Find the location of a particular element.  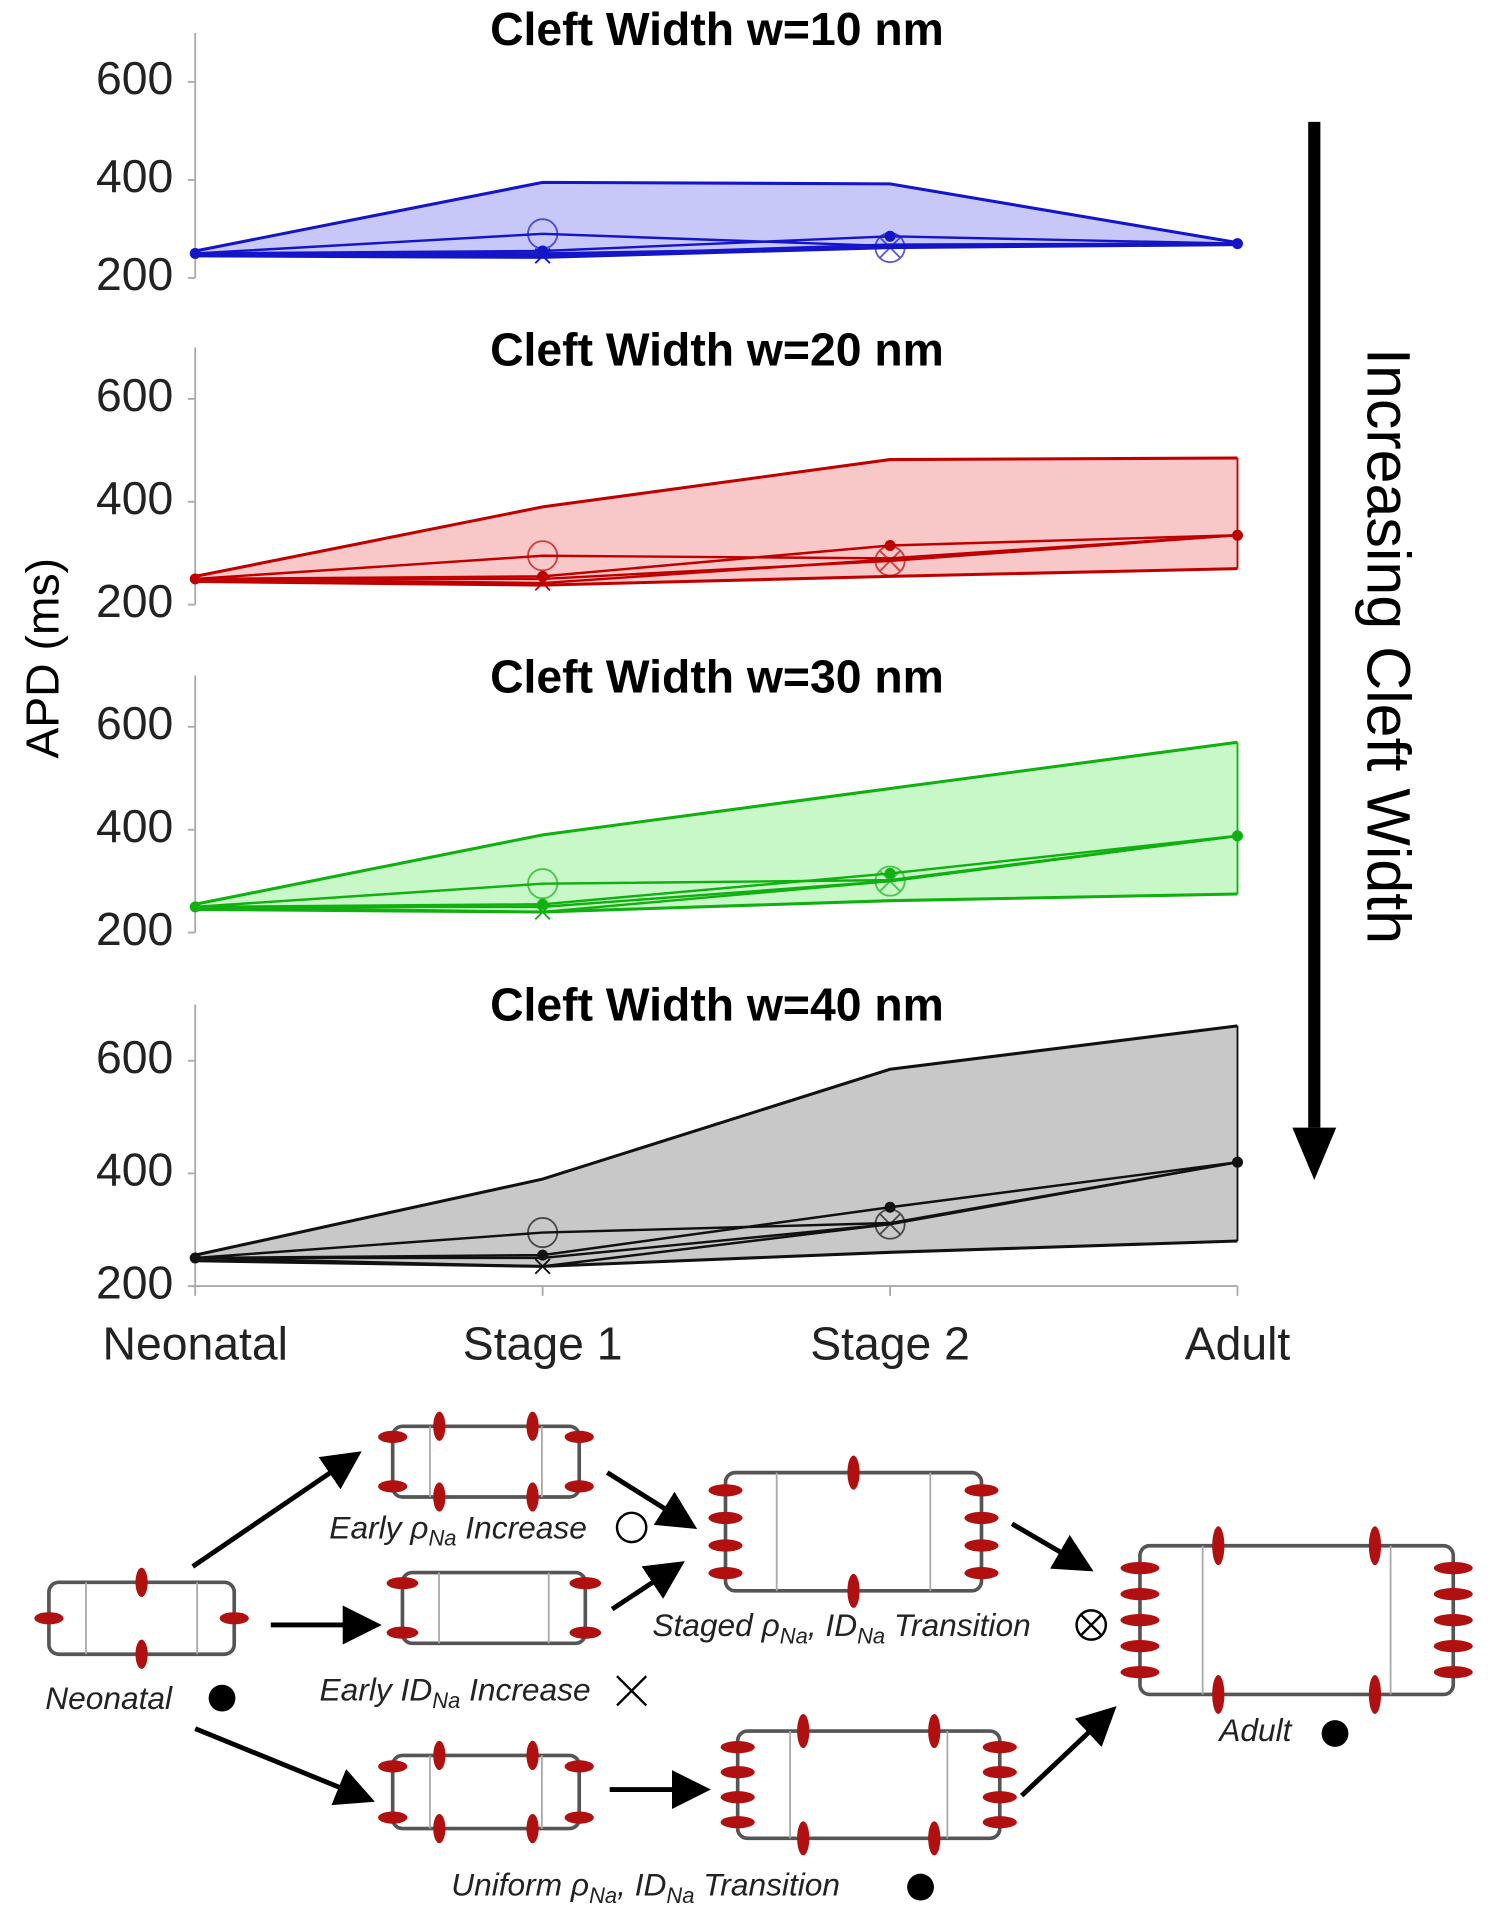

label-part: Early ID is located at coordinates (376, 1690).